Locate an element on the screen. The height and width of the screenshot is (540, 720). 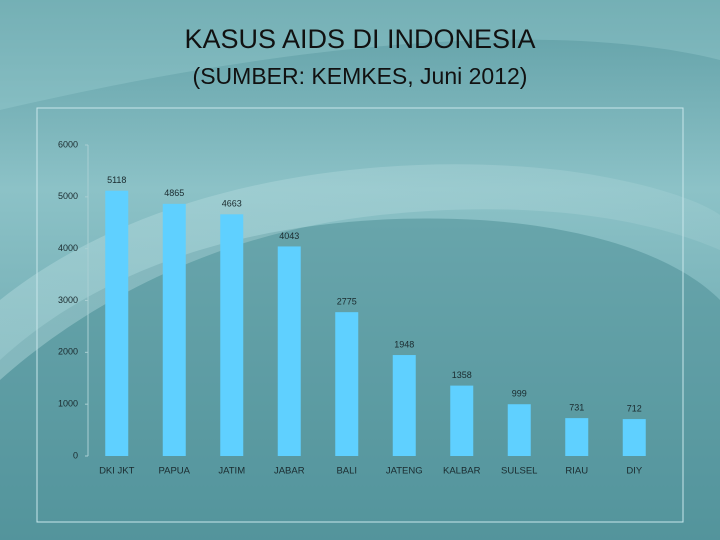
x-tick-label: PAPUA is located at coordinates (174, 471).